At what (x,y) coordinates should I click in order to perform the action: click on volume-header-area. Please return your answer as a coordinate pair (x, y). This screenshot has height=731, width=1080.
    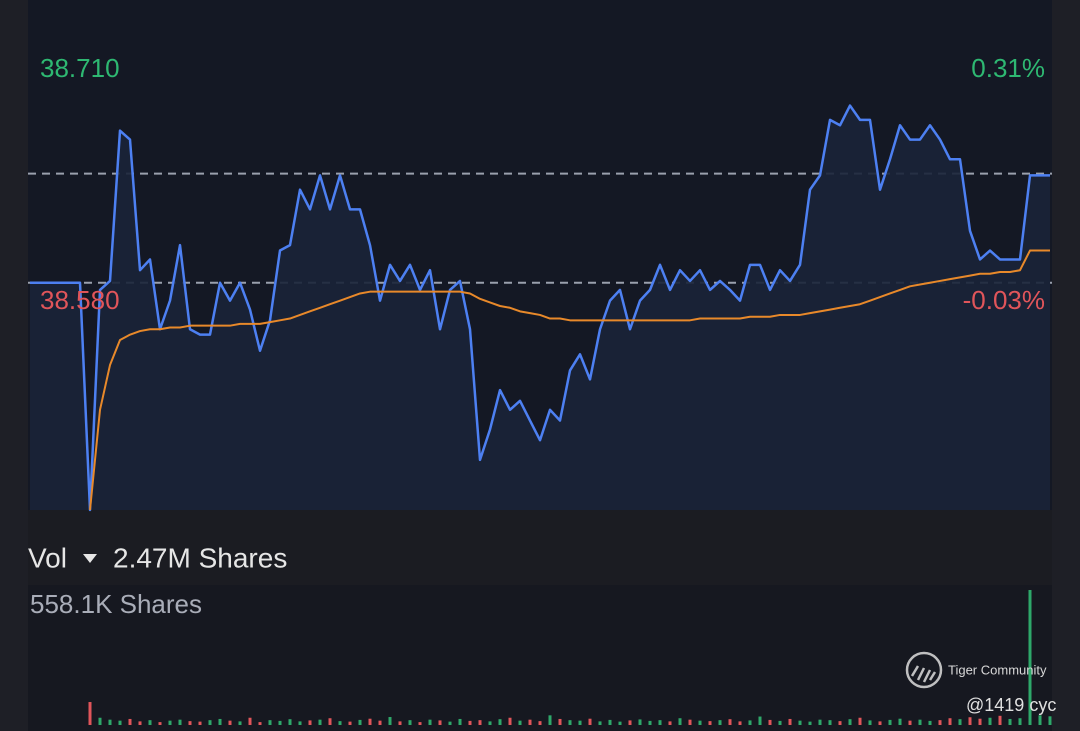
    Looking at the image, I should click on (540, 547).